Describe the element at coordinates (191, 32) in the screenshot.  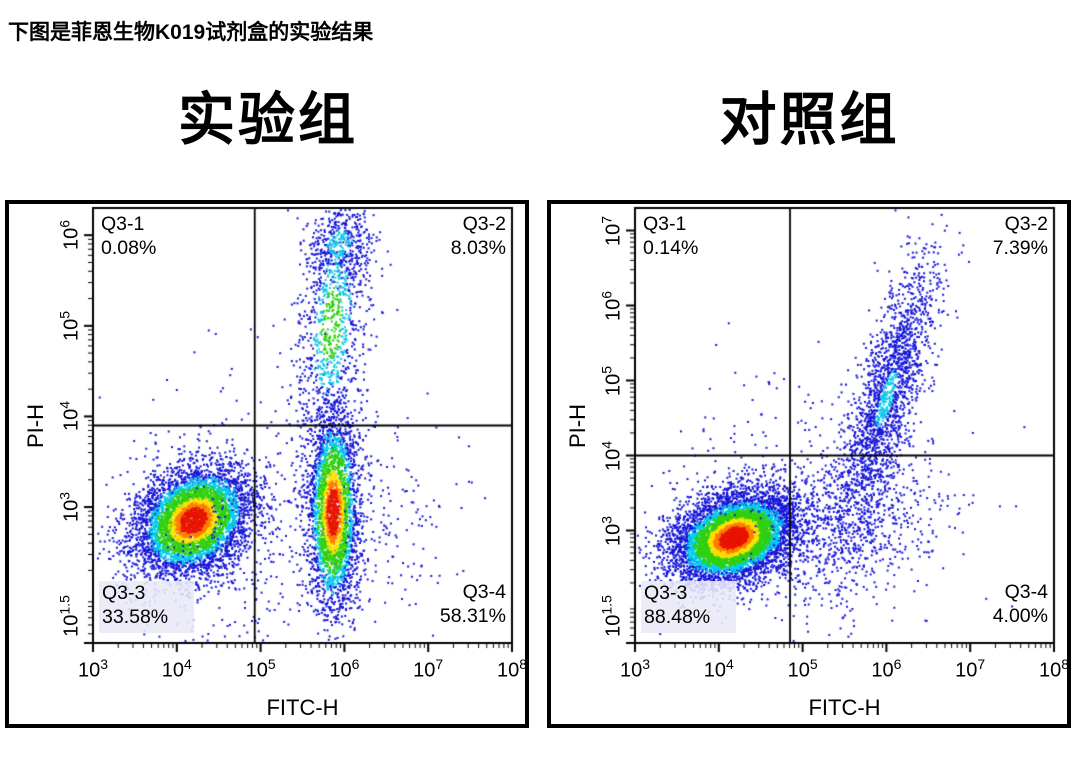
I see `figure-caption: 下图是菲恩生物K019试剂盒的实验结果` at that location.